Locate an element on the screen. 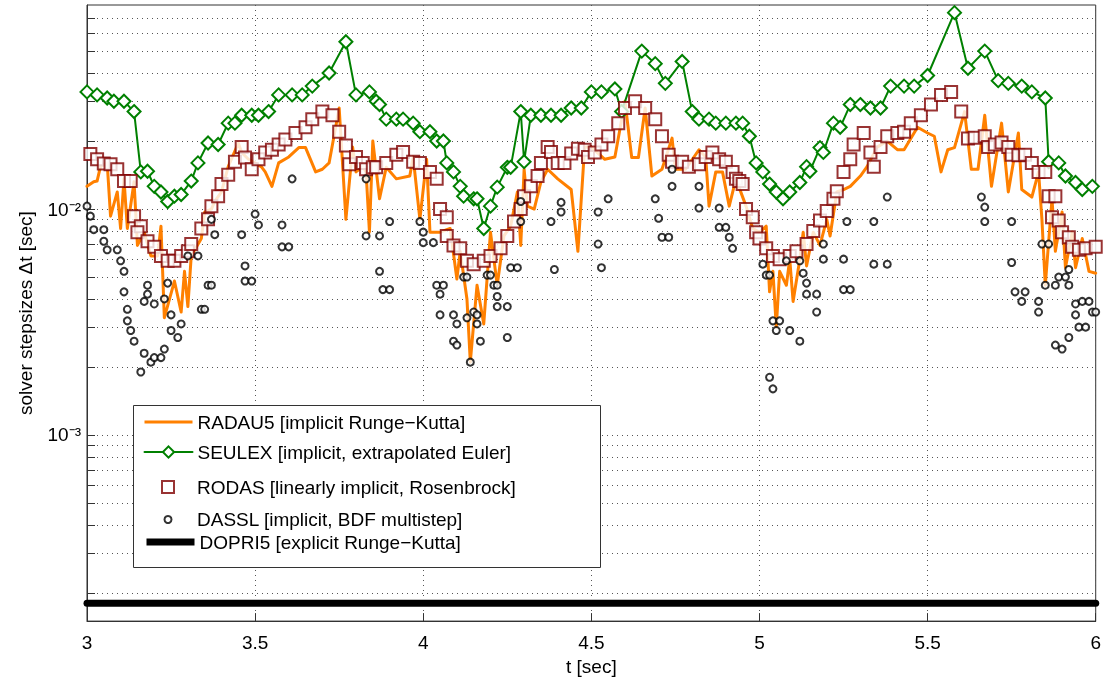 This screenshot has width=1104, height=681. legend-label: DASSL [implicit, BDF multistep] is located at coordinates (330, 519).